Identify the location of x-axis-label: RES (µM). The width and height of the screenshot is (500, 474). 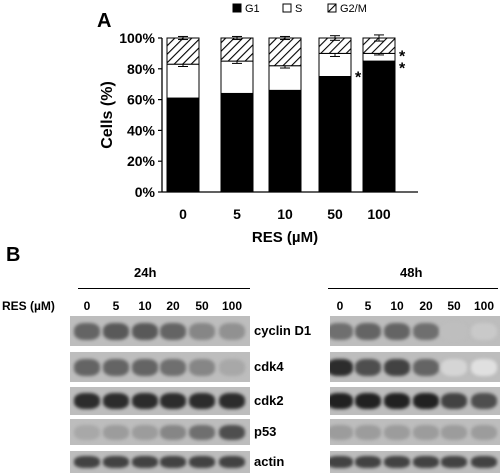
(285, 237).